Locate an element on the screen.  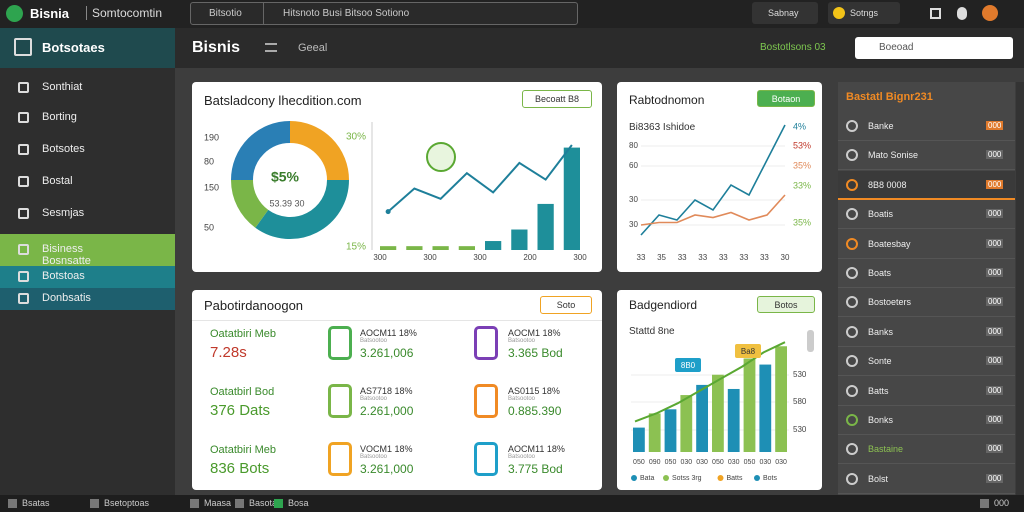
legend-label: Bata is located at coordinates (647, 478).